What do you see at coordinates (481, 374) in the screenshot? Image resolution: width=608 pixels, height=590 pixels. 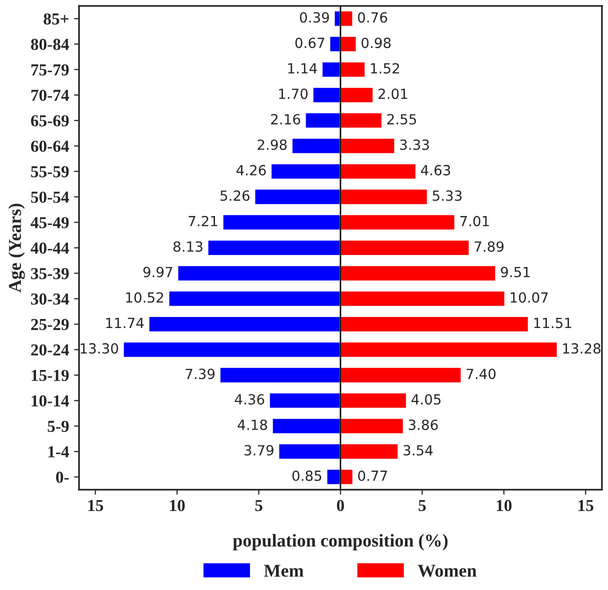 I see `data-label: 7.40` at bounding box center [481, 374].